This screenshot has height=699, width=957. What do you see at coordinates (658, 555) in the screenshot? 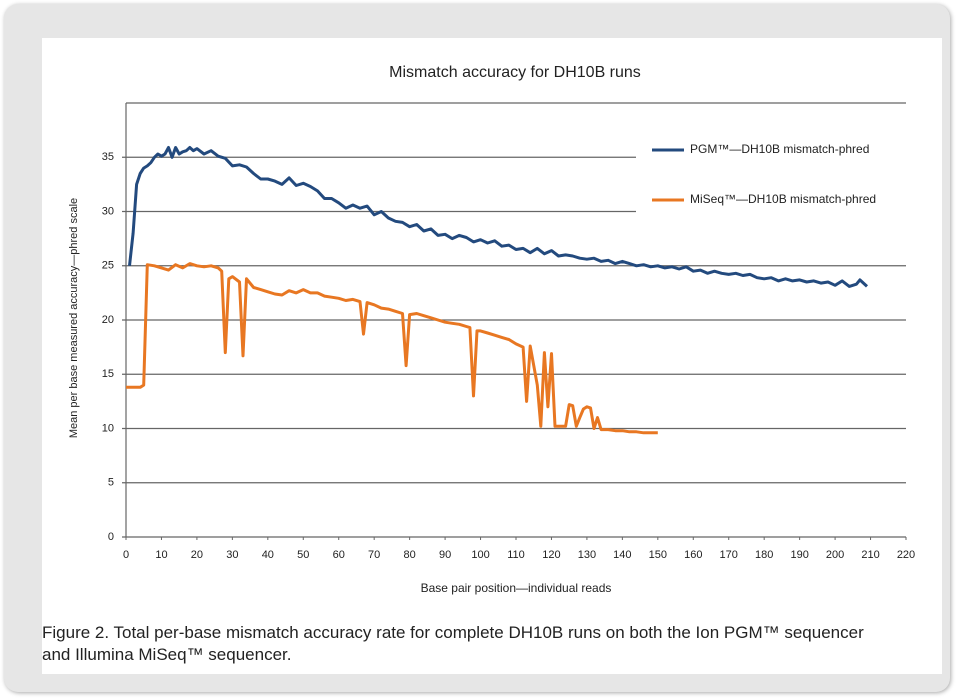
I see `x-tick-label: 150` at bounding box center [658, 555].